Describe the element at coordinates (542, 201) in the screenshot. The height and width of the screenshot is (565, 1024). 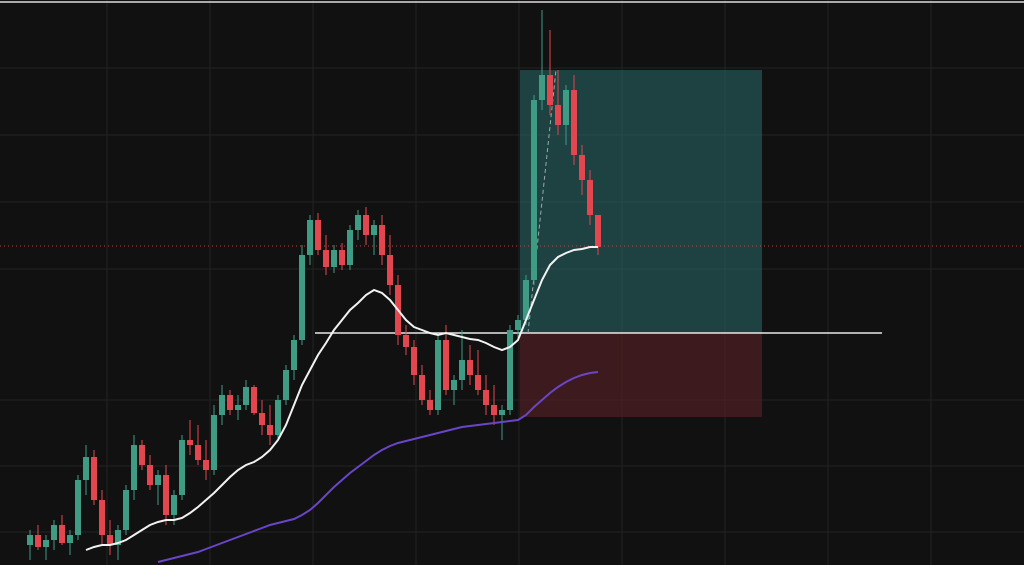
I see `trade-path` at that location.